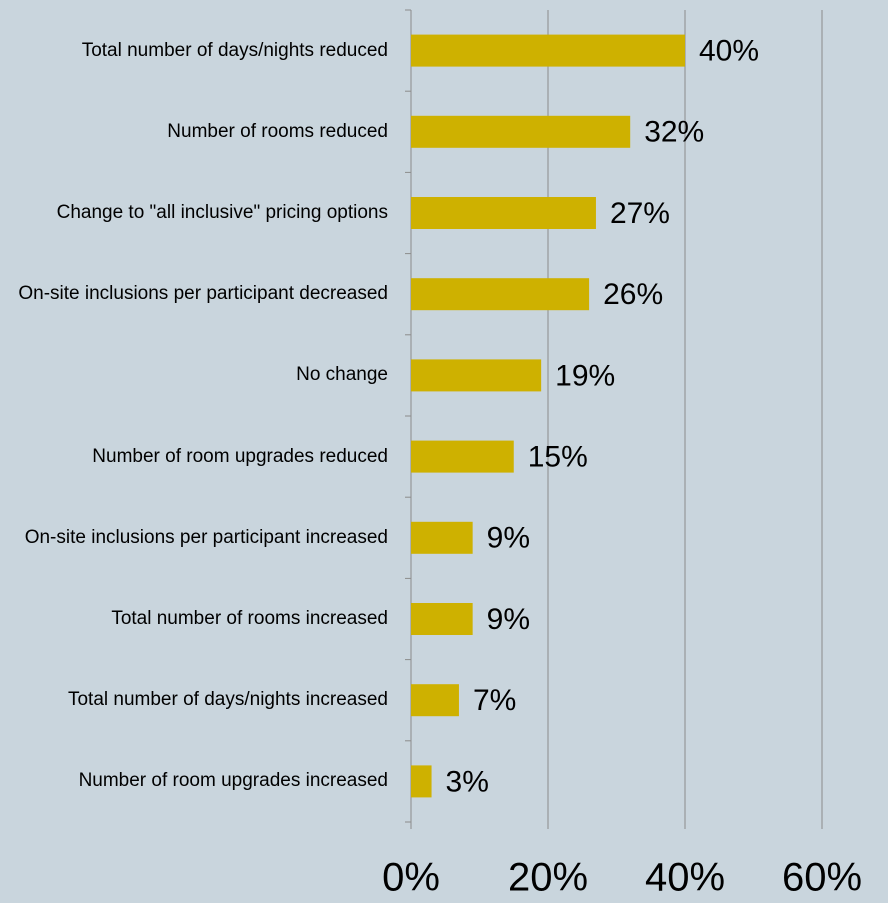 This screenshot has height=903, width=888. What do you see at coordinates (494, 700) in the screenshot?
I see `value-label: 7%` at bounding box center [494, 700].